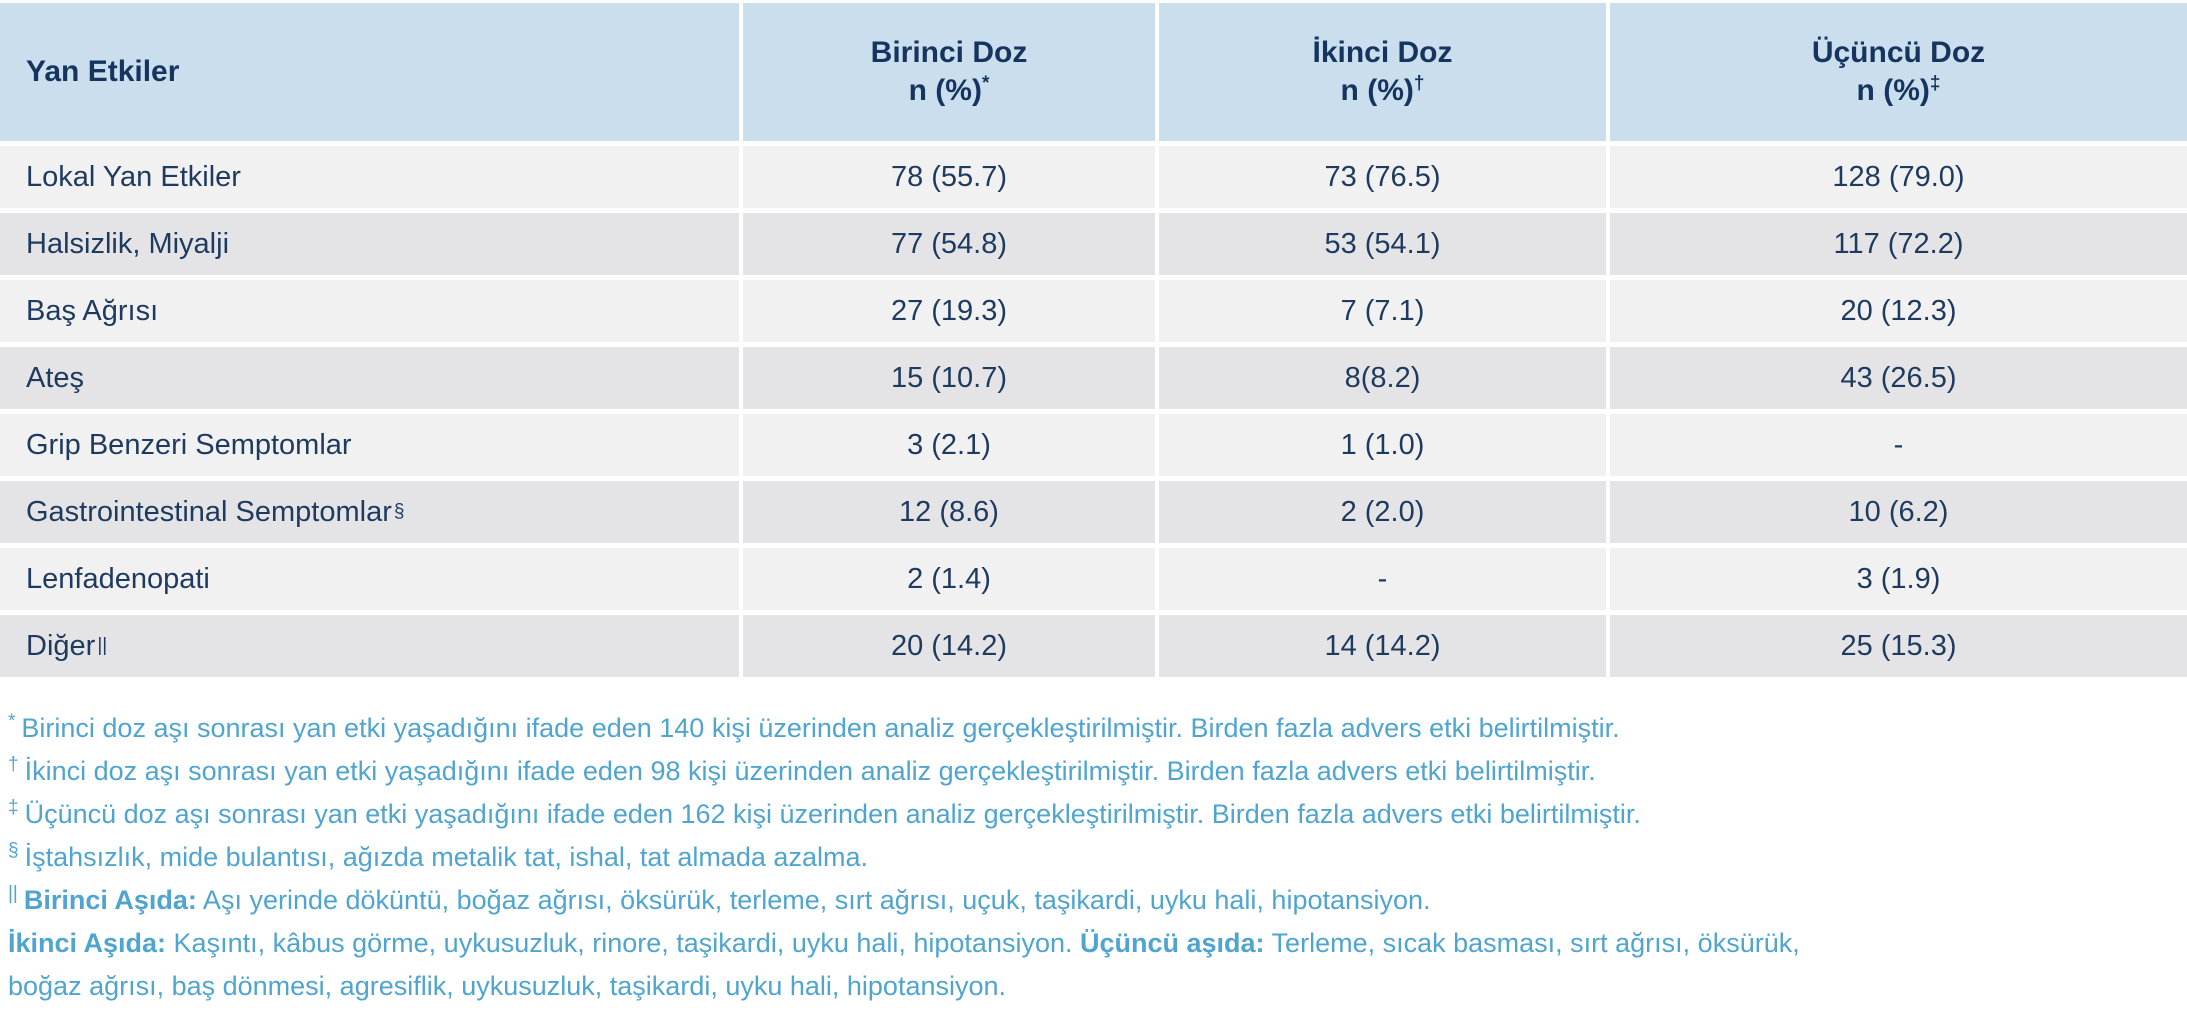 The image size is (2187, 1017). What do you see at coordinates (369, 244) in the screenshot?
I see `row-label: Halsizlik, Miyalji` at bounding box center [369, 244].